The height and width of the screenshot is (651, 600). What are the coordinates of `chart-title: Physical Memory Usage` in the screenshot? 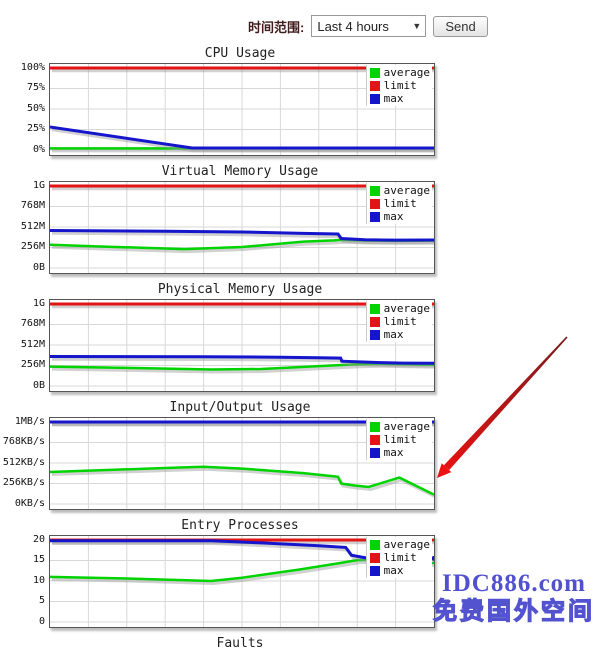 It's located at (240, 289).